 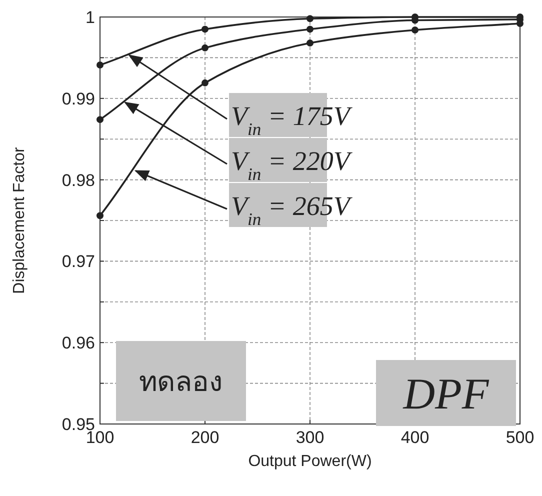 I want to click on y-tick-label: 0.97, so click(x=78, y=262).